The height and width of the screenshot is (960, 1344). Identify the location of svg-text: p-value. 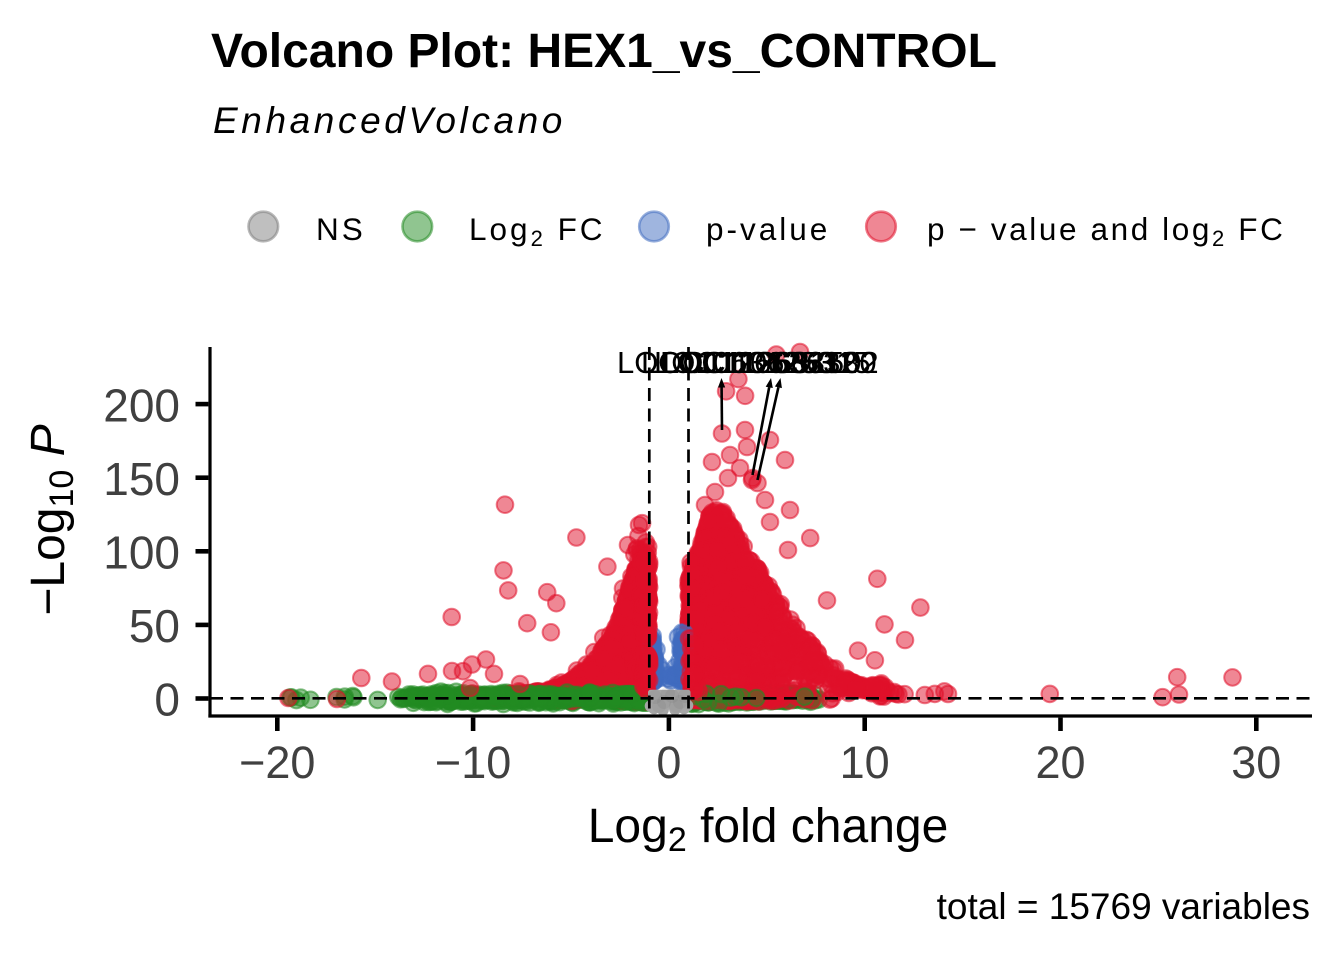
(768, 229).